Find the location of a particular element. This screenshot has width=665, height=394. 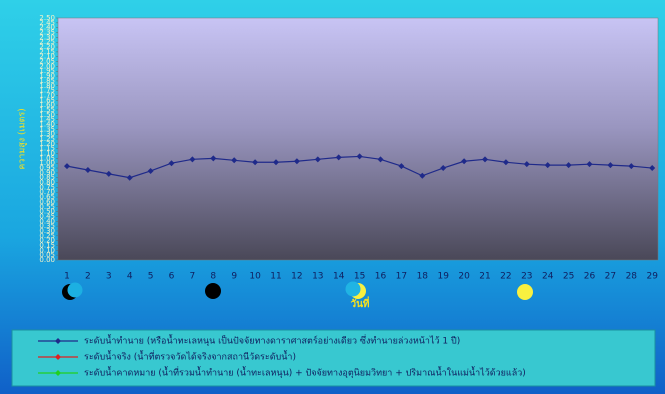

y-tick-label: 2.50 is located at coordinates (47, 18).